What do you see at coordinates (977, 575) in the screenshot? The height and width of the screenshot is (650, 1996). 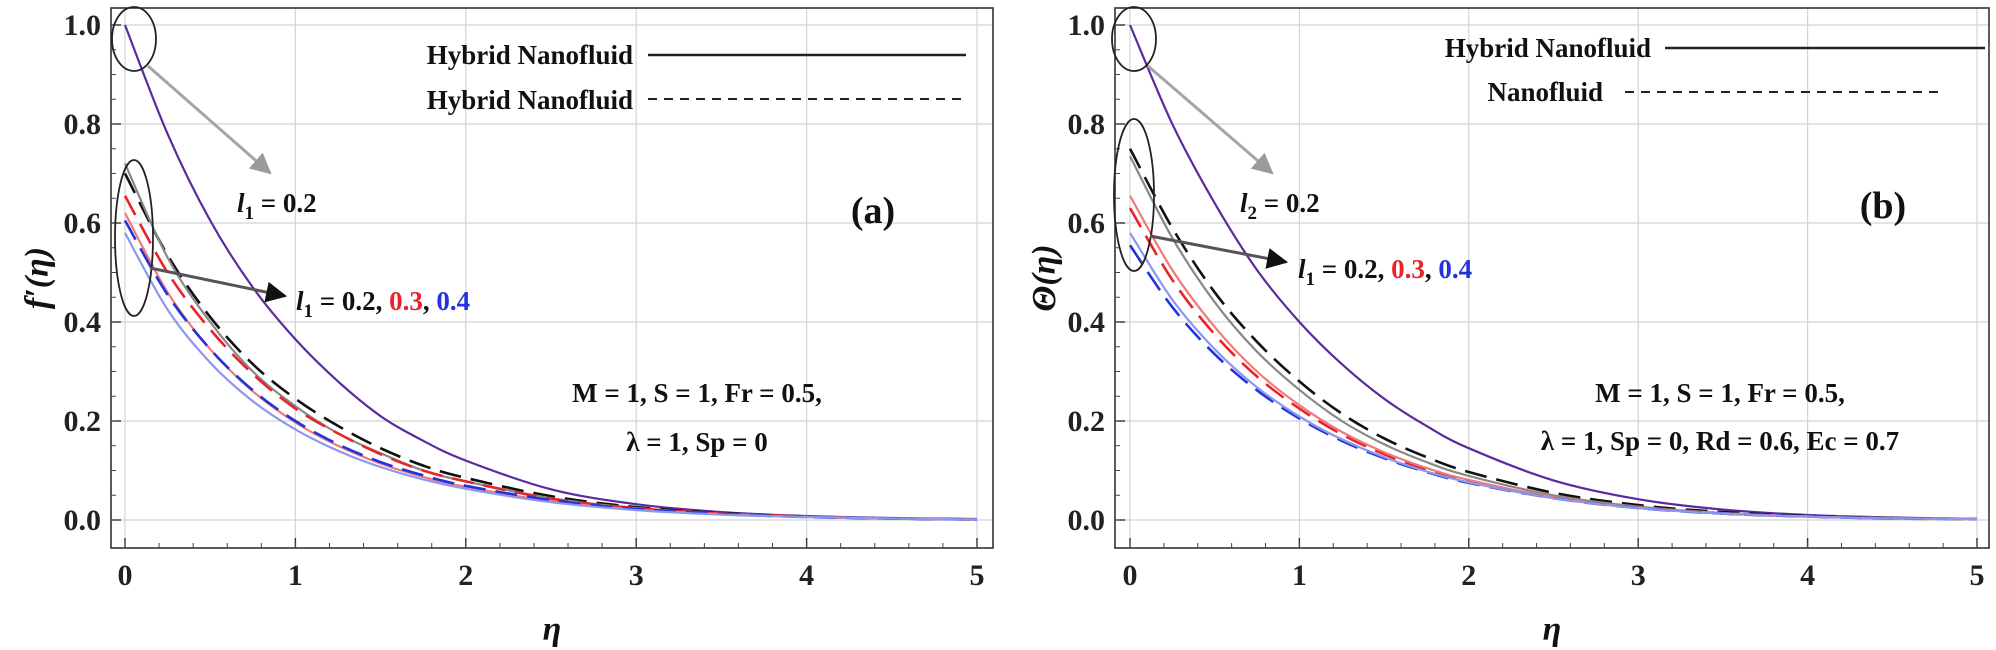 I see `panel-a-xtick-label-5: 5` at bounding box center [977, 575].